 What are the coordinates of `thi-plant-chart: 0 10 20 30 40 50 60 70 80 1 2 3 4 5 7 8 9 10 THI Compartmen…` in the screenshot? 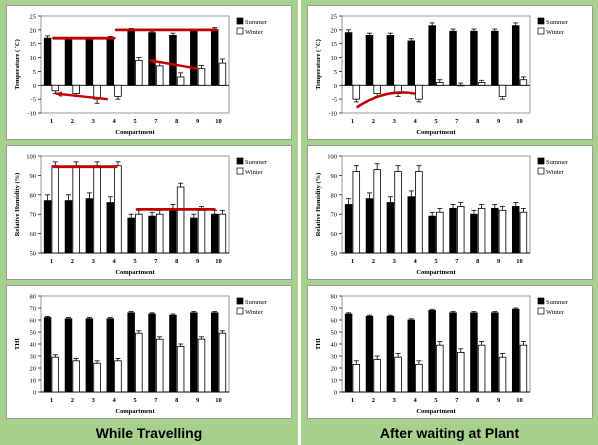 It's located at (442, 355).